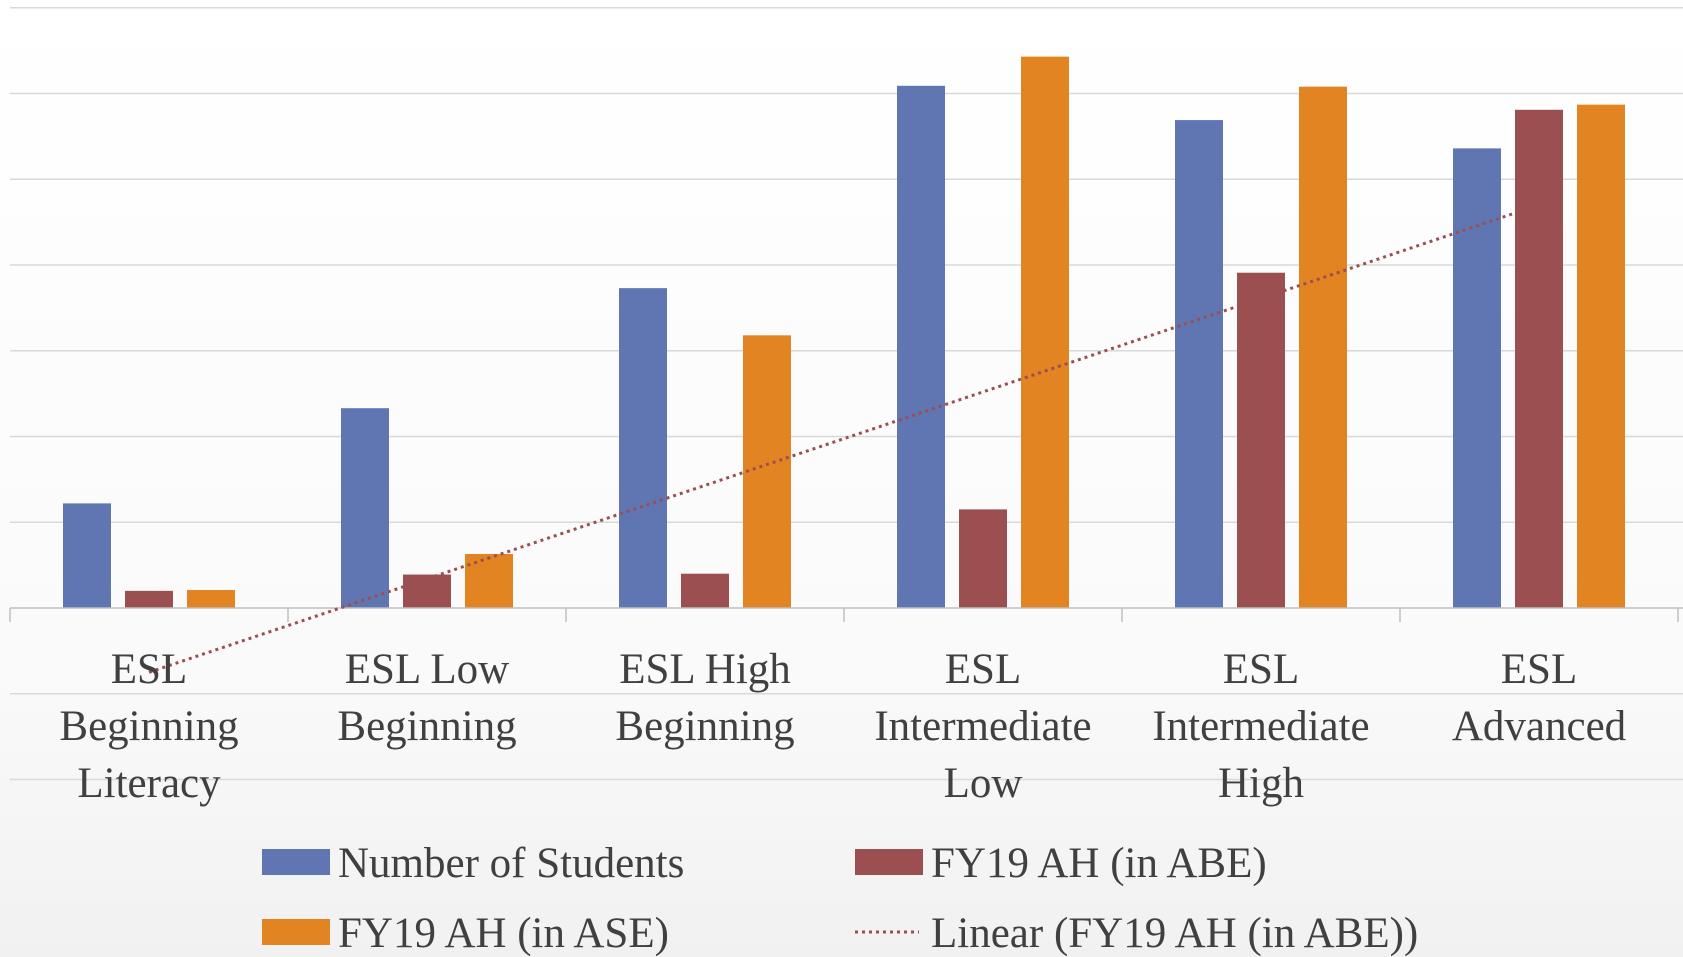 The height and width of the screenshot is (957, 1683). Describe the element at coordinates (1099, 863) in the screenshot. I see `legend-label: FY19 AH (in ABE)` at that location.